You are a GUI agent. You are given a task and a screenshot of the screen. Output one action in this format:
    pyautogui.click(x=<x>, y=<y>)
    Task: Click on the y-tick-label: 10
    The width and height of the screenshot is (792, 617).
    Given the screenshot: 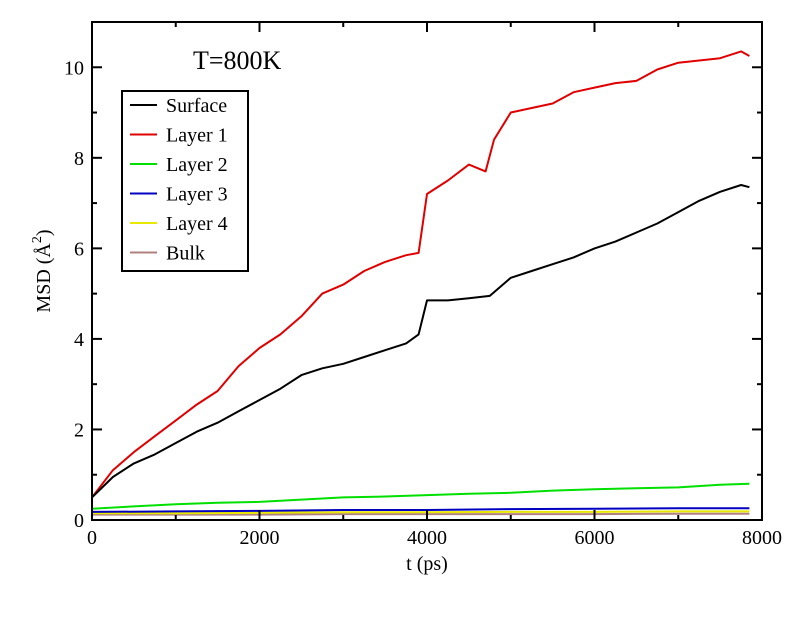 What is the action you would take?
    pyautogui.click(x=74, y=68)
    